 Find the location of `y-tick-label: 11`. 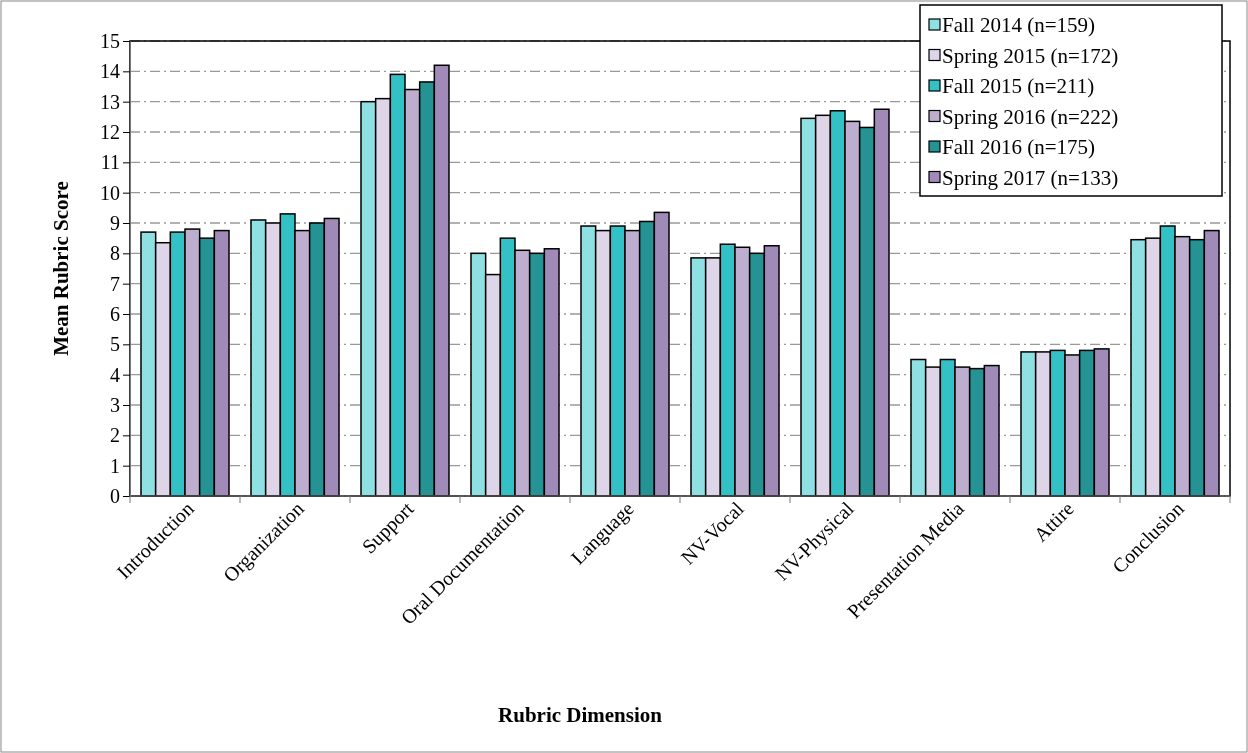

y-tick-label: 11 is located at coordinates (110, 162).